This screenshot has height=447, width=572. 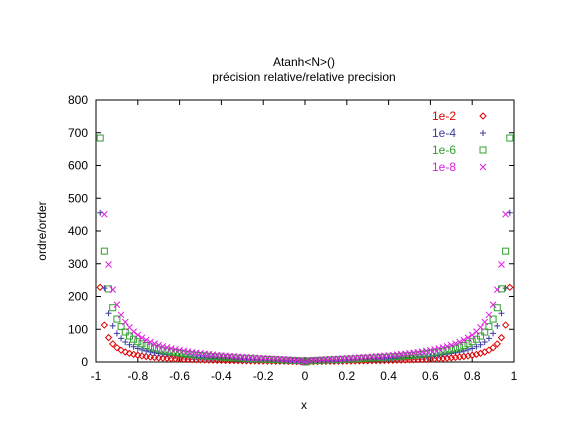 What do you see at coordinates (305, 376) in the screenshot?
I see `x-tick-label: 0` at bounding box center [305, 376].